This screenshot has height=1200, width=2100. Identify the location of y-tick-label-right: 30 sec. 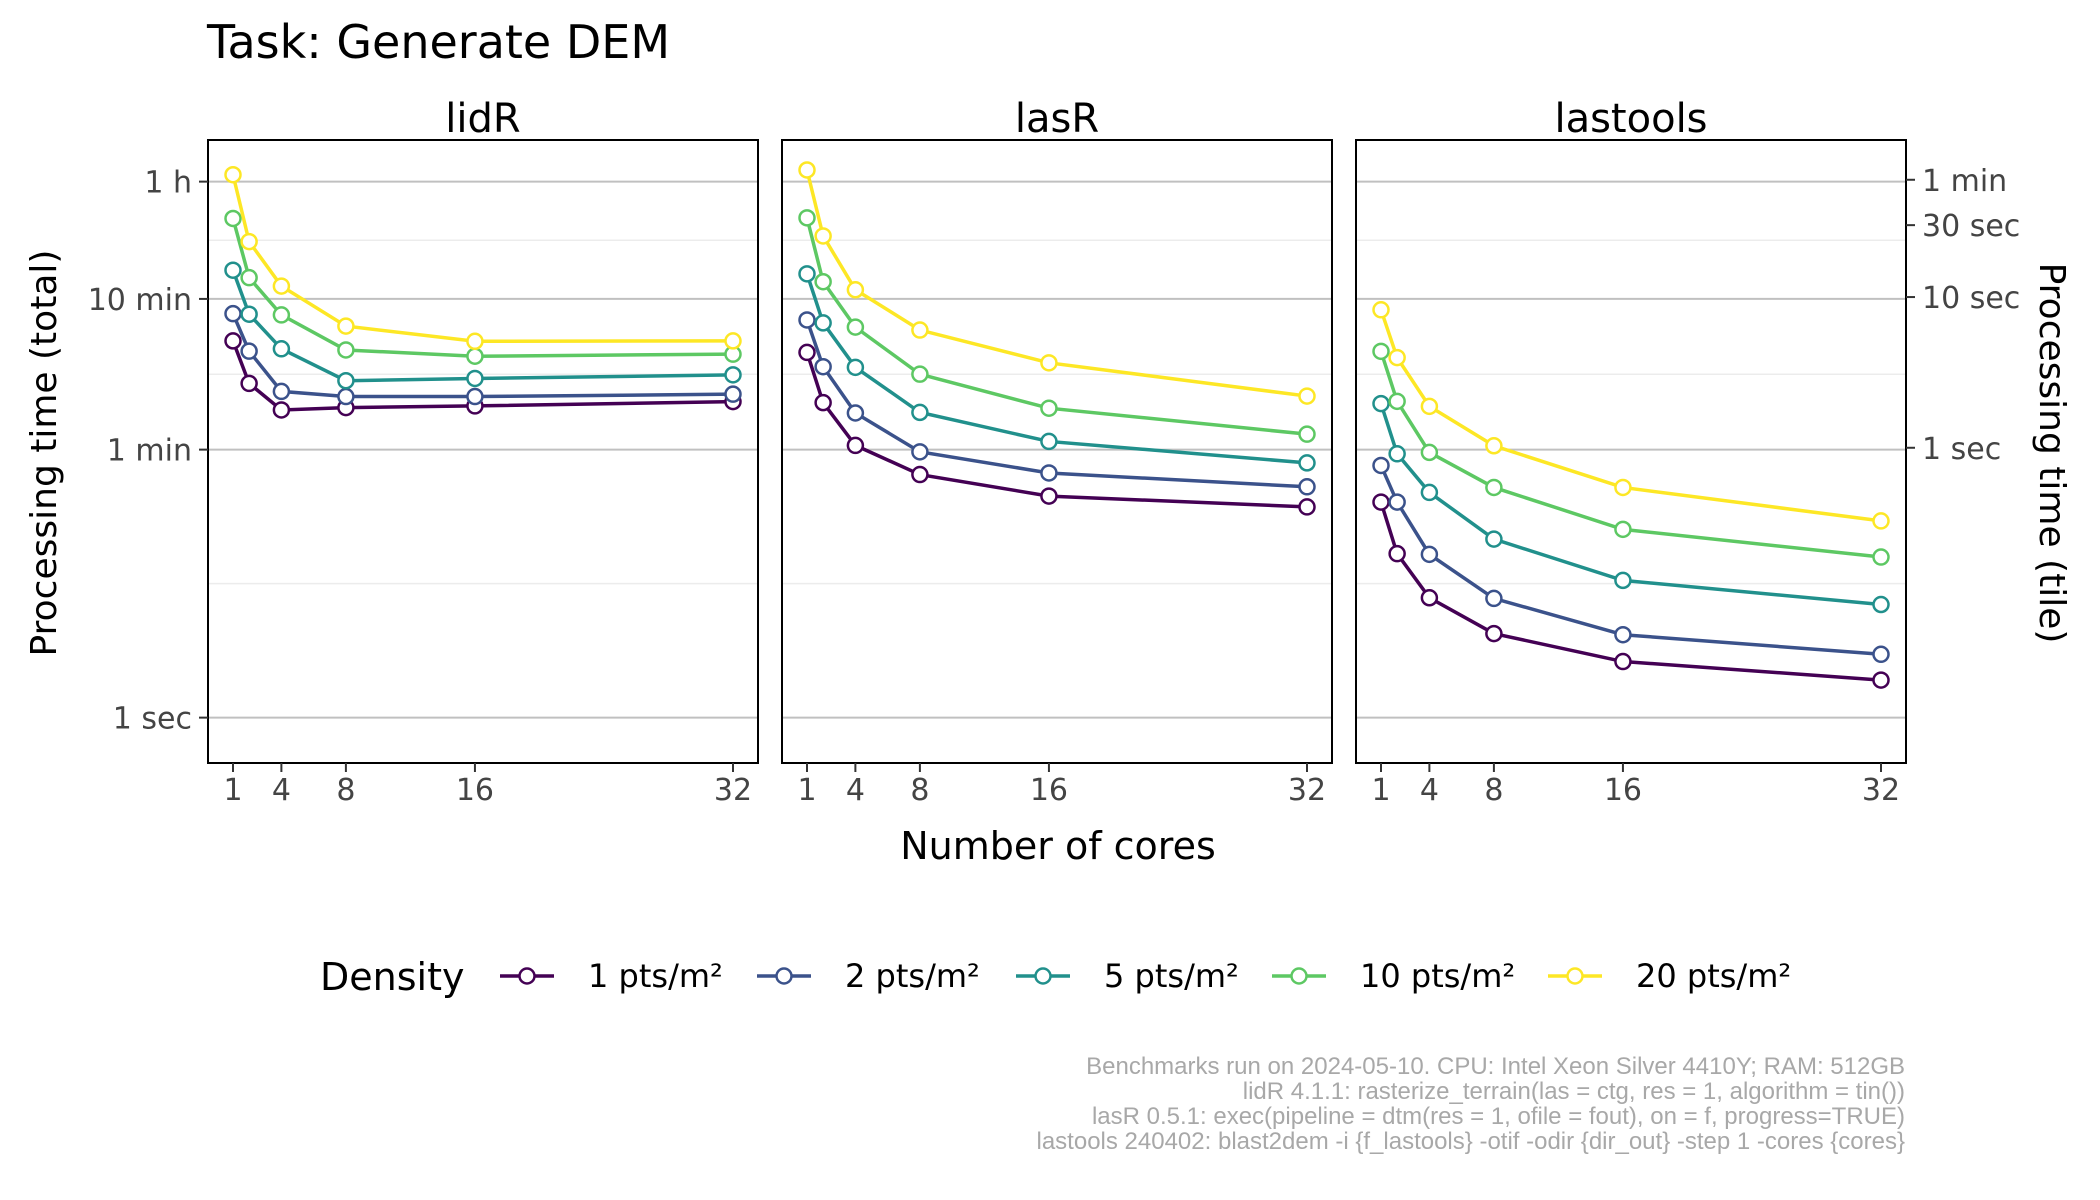
(1971, 226).